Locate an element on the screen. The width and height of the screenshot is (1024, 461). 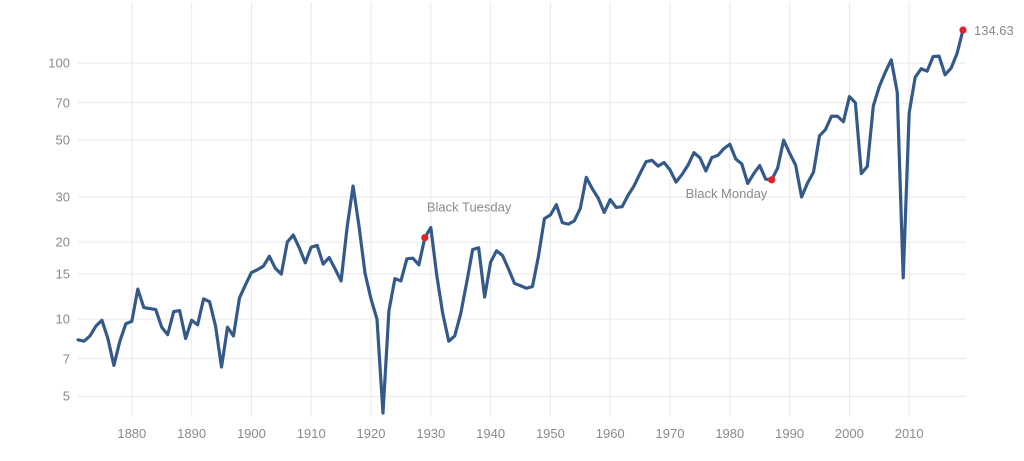
y-tick-label: 7 is located at coordinates (66, 358).